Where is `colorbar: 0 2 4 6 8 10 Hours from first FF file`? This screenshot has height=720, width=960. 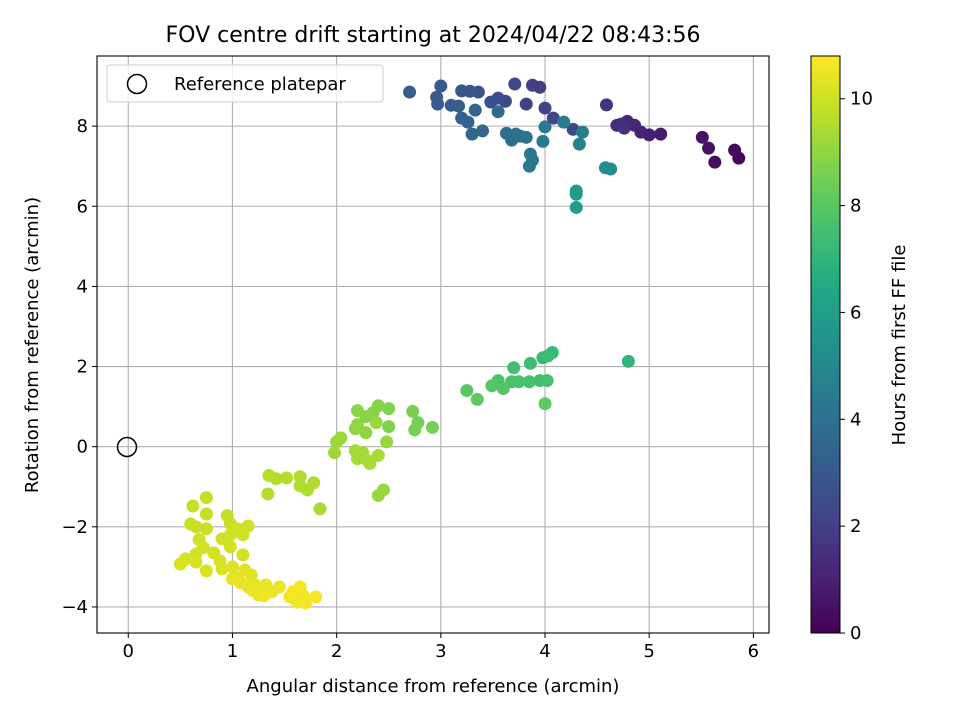
colorbar: 0 2 4 6 8 10 Hours from first FF file is located at coordinates (860, 349).